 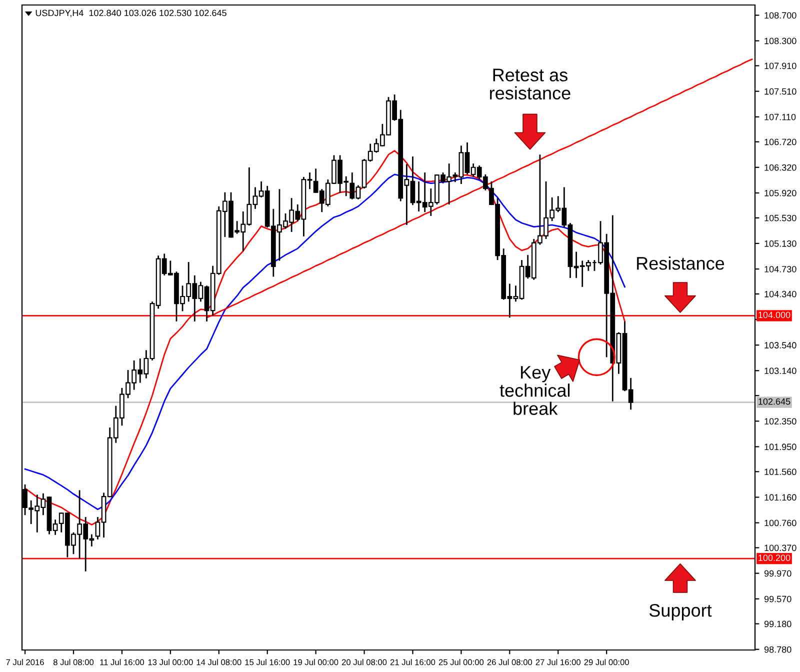 What do you see at coordinates (780, 91) in the screenshot?
I see `y-tick-label: 107.510` at bounding box center [780, 91].